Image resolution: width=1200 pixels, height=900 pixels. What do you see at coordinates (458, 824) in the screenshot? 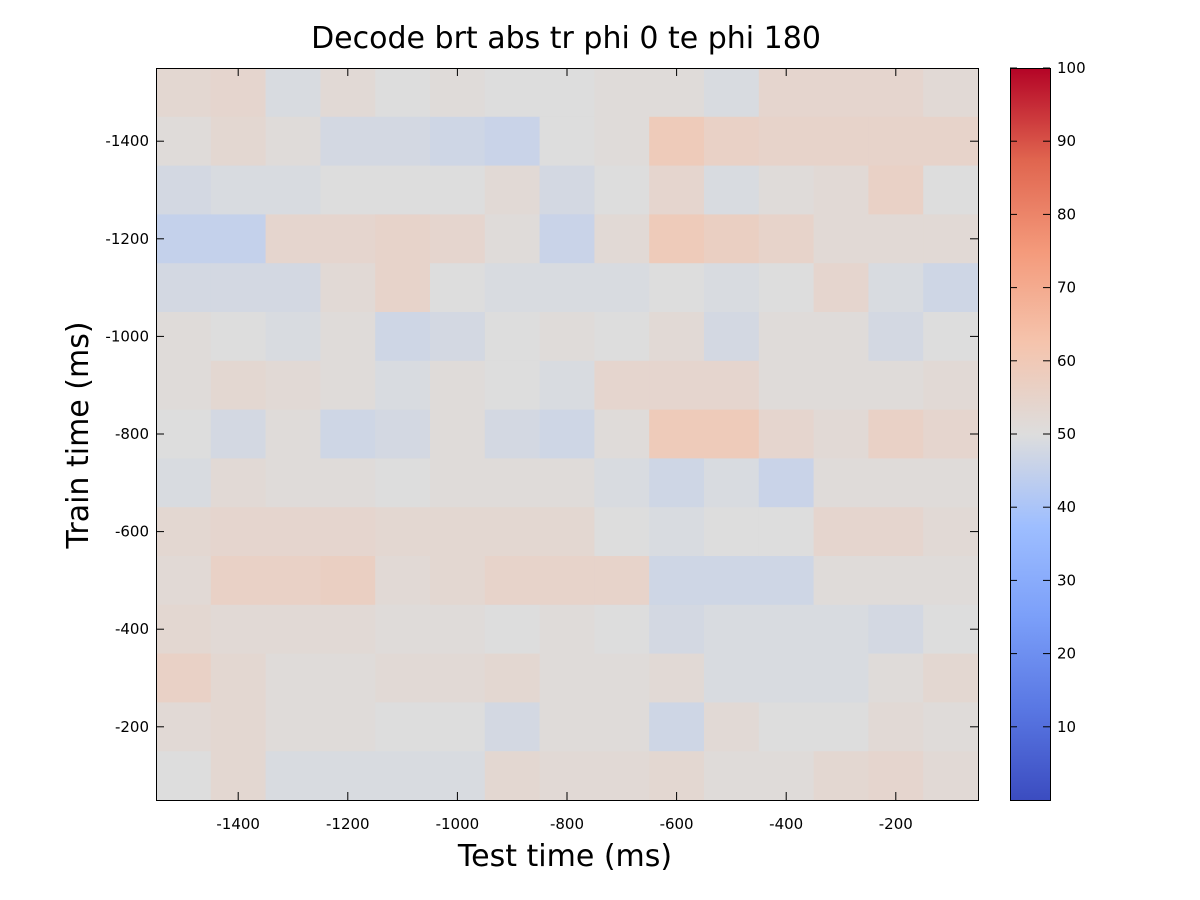
I see `x-tick-label: -1000` at bounding box center [458, 824].